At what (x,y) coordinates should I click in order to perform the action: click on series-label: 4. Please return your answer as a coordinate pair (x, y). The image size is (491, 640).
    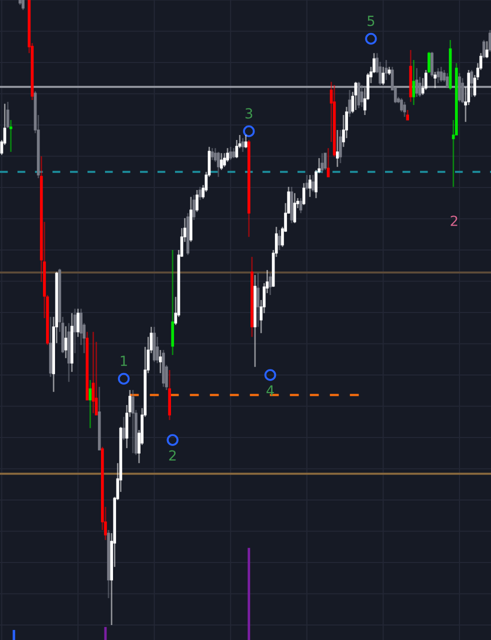
    Looking at the image, I should click on (270, 390).